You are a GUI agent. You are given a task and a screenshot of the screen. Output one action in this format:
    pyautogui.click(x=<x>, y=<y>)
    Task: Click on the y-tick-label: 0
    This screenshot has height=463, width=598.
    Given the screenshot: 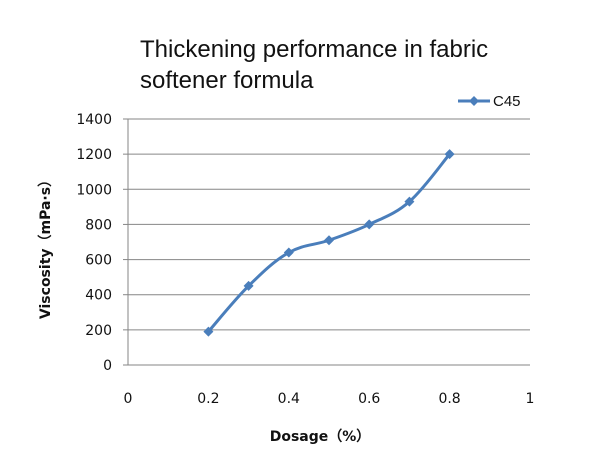 What is the action you would take?
    pyautogui.click(x=107, y=366)
    